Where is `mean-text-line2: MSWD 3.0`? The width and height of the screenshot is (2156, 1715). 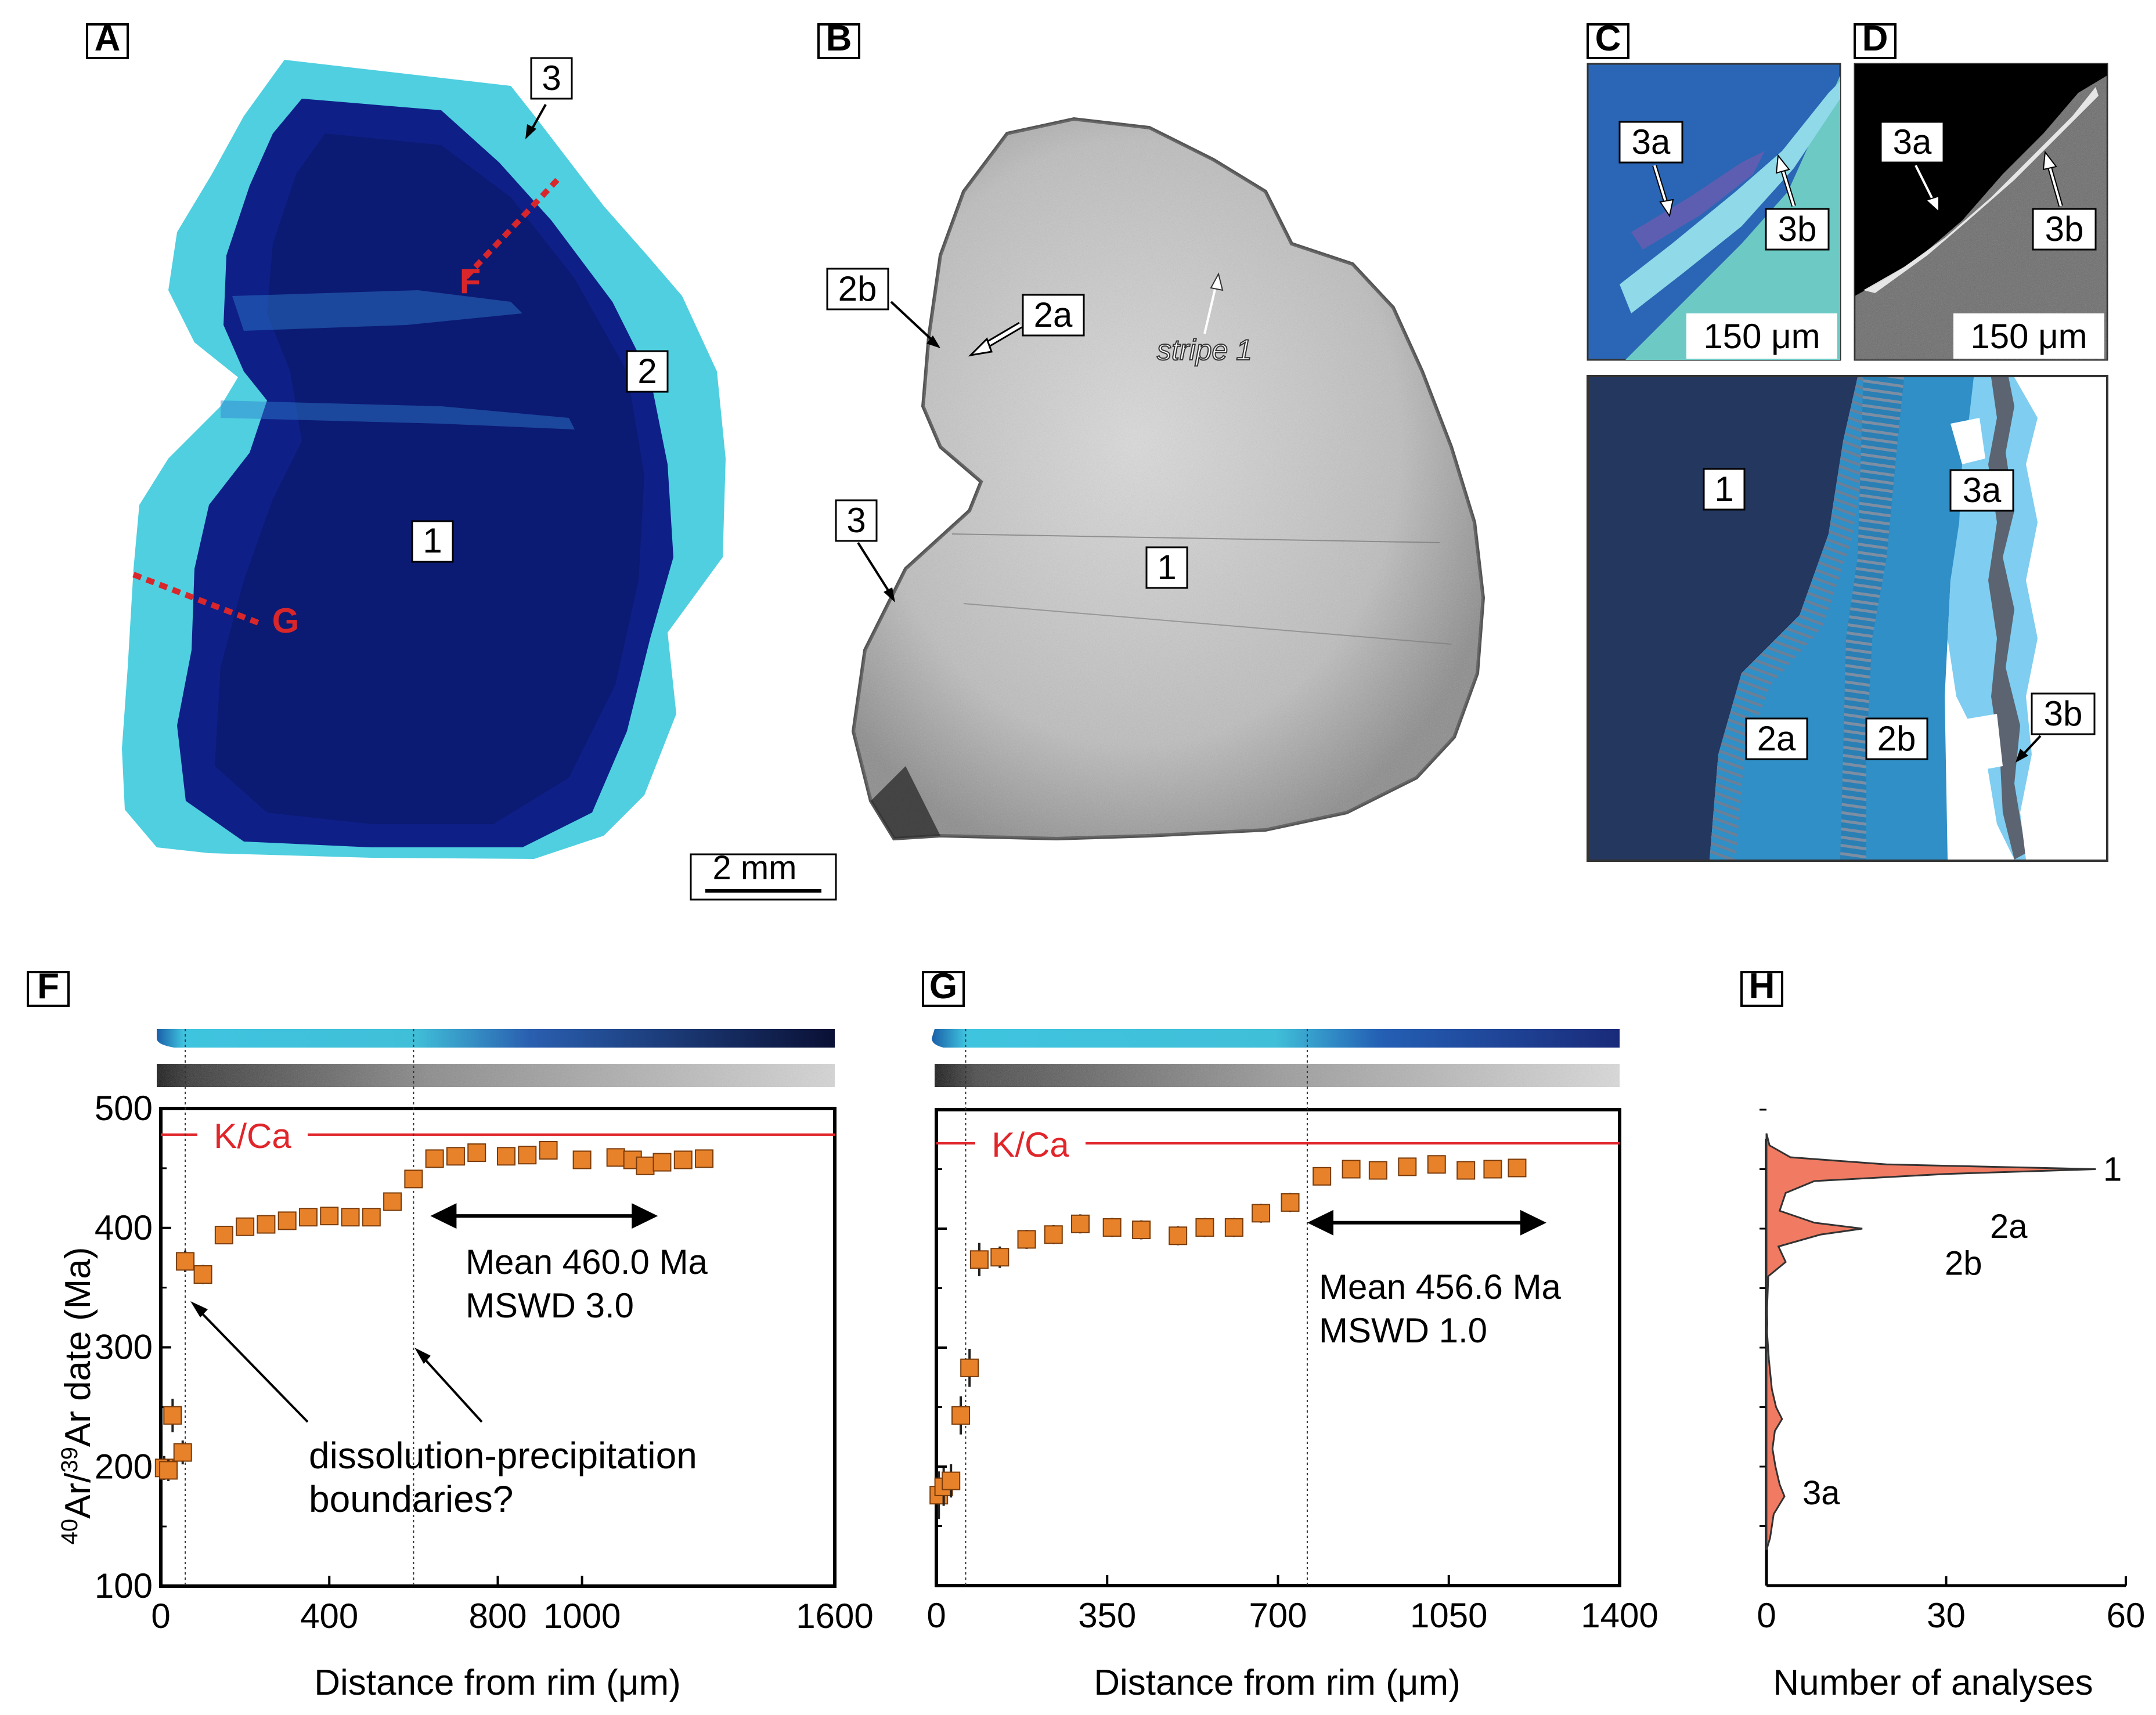
mean-text-line2: MSWD 3.0 is located at coordinates (550, 1305).